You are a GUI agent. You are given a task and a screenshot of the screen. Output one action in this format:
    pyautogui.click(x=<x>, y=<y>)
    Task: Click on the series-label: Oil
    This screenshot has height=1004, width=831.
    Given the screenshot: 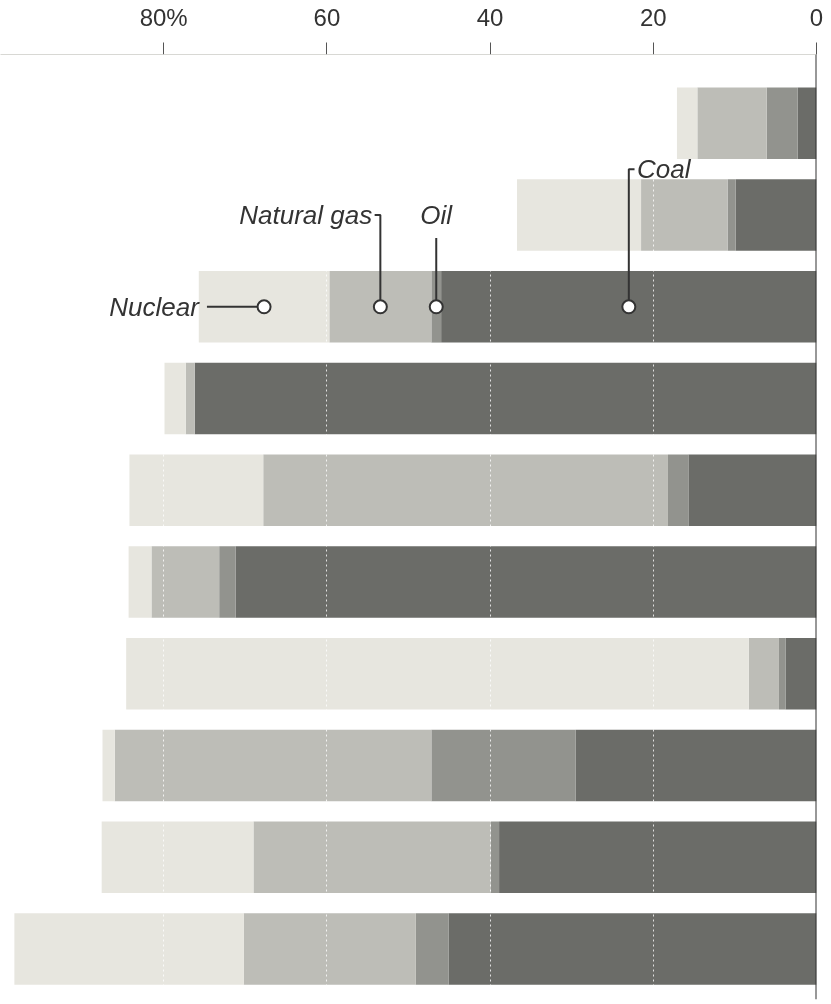 What is the action you would take?
    pyautogui.click(x=437, y=215)
    